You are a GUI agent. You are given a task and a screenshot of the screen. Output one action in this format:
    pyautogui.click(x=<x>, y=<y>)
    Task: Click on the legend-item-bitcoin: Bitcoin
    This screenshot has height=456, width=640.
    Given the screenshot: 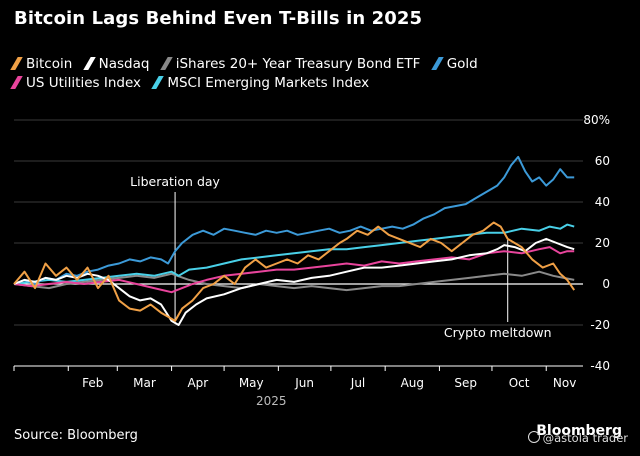 What is the action you would take?
    pyautogui.click(x=41, y=64)
    